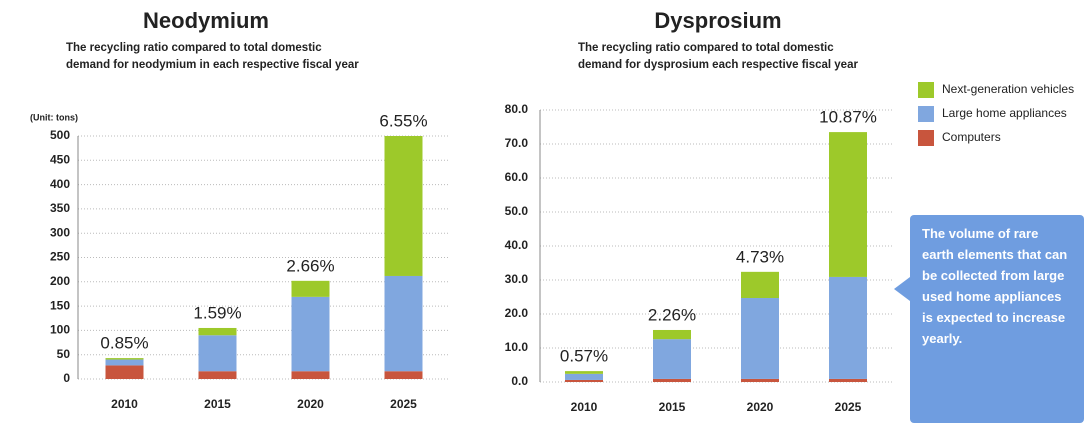 The image size is (1092, 433). What do you see at coordinates (60, 184) in the screenshot?
I see `y-tick-label: 400` at bounding box center [60, 184].